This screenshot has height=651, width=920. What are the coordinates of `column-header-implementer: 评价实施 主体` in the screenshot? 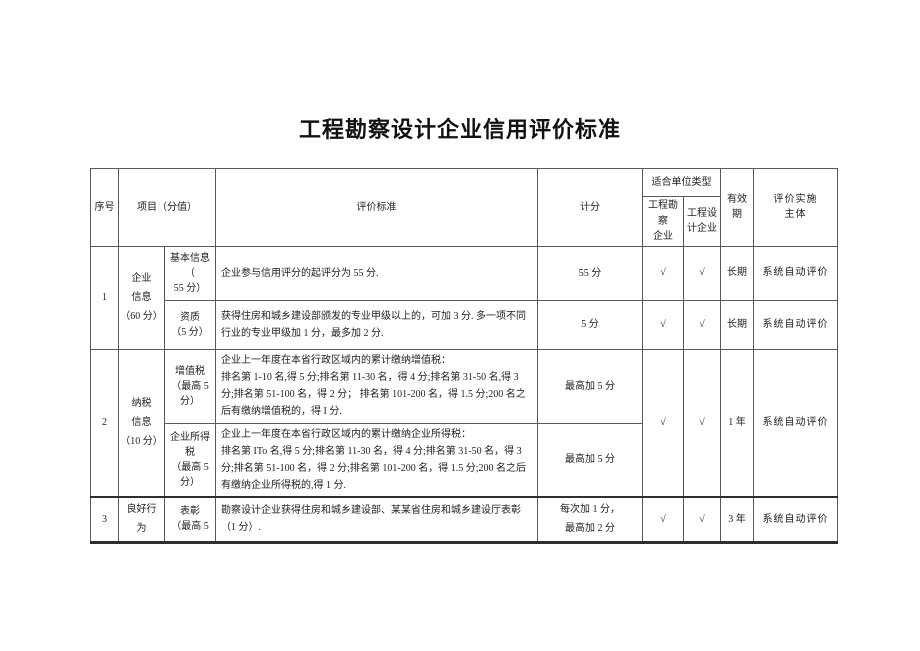 It's located at (795, 207).